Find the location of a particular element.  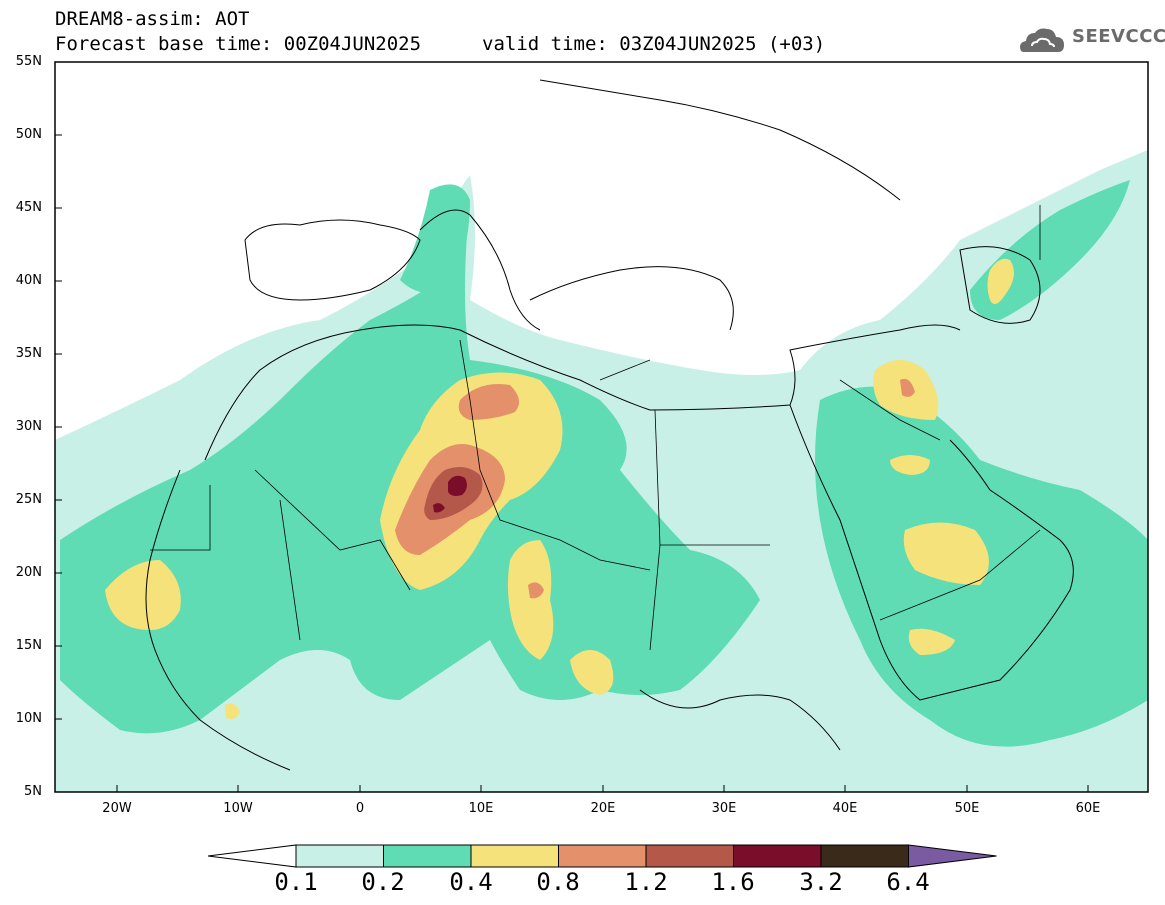

lat-label-30n: 30N is located at coordinates (28, 426).